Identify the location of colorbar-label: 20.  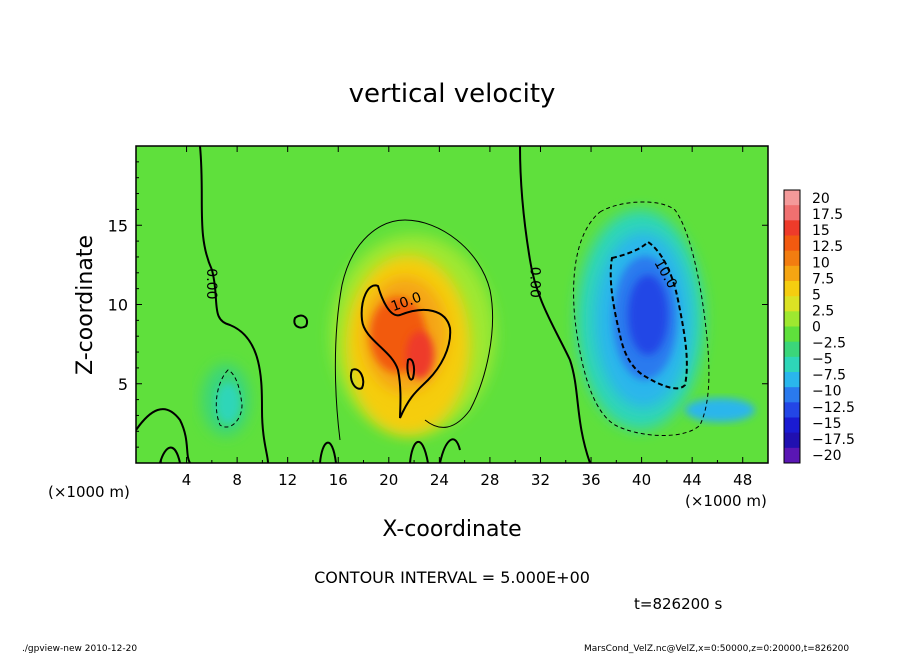
(821, 199).